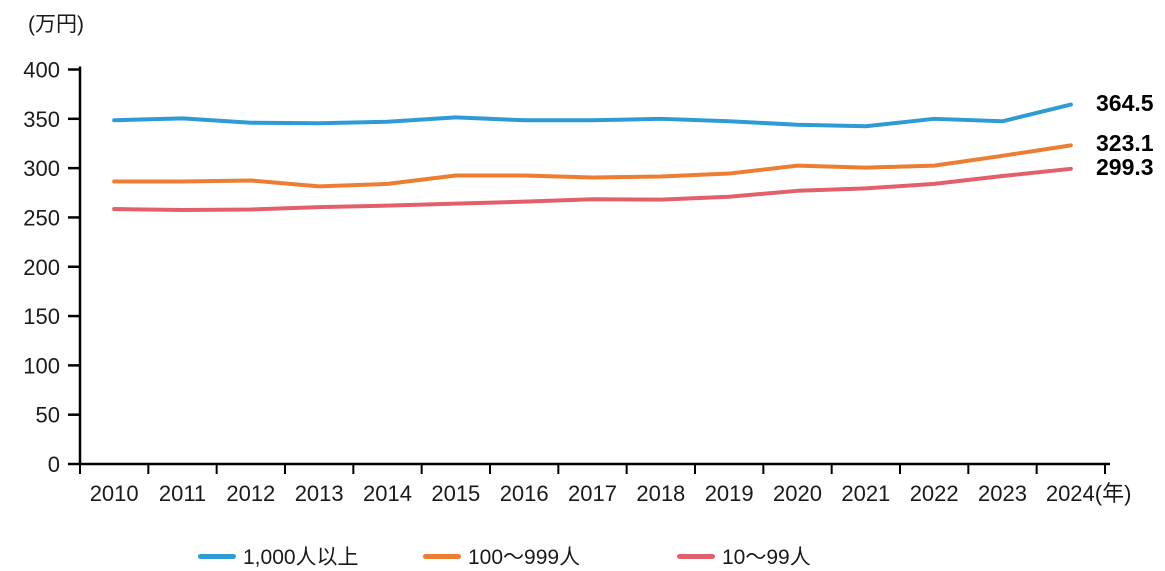 This screenshot has height=571, width=1165. Describe the element at coordinates (319, 493) in the screenshot. I see `x-tick-label: 2013` at that location.